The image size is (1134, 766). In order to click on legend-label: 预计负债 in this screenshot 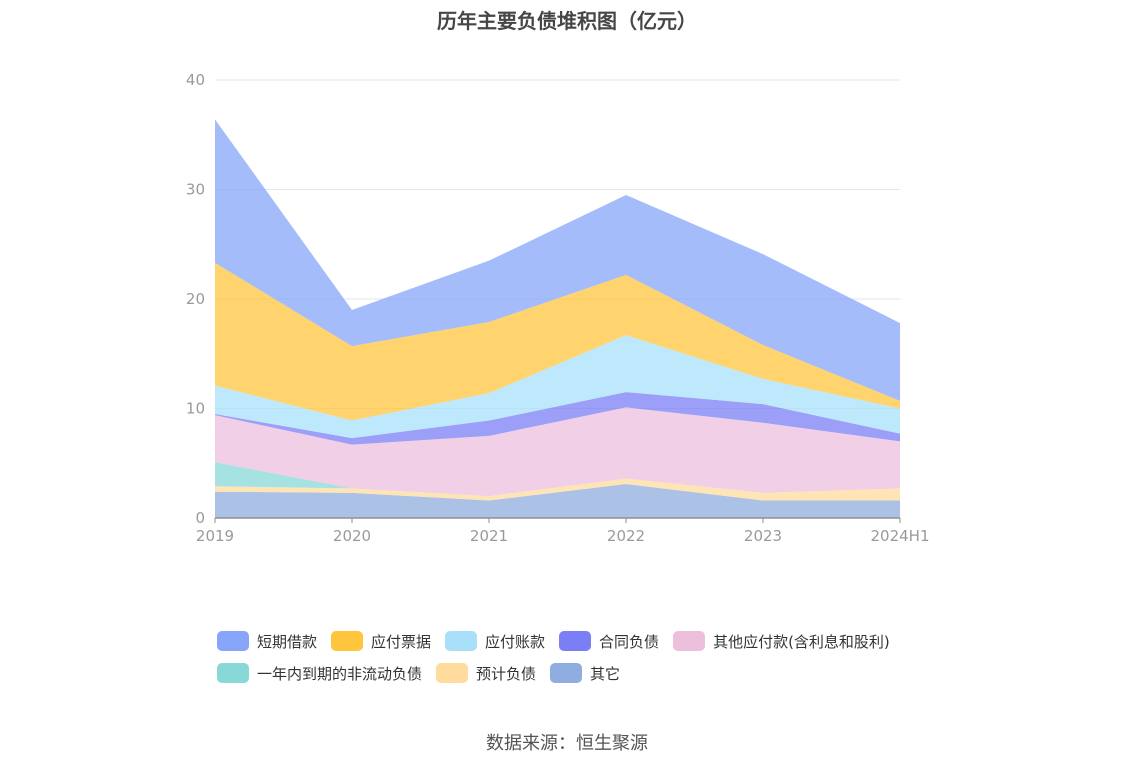, I will do `click(506, 673)`.